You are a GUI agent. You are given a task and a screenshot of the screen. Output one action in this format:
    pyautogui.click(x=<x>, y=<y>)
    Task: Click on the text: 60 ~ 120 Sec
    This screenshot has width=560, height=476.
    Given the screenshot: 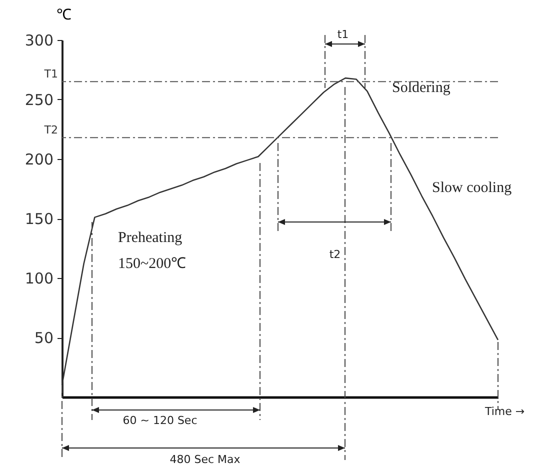 What is the action you would take?
    pyautogui.click(x=160, y=420)
    